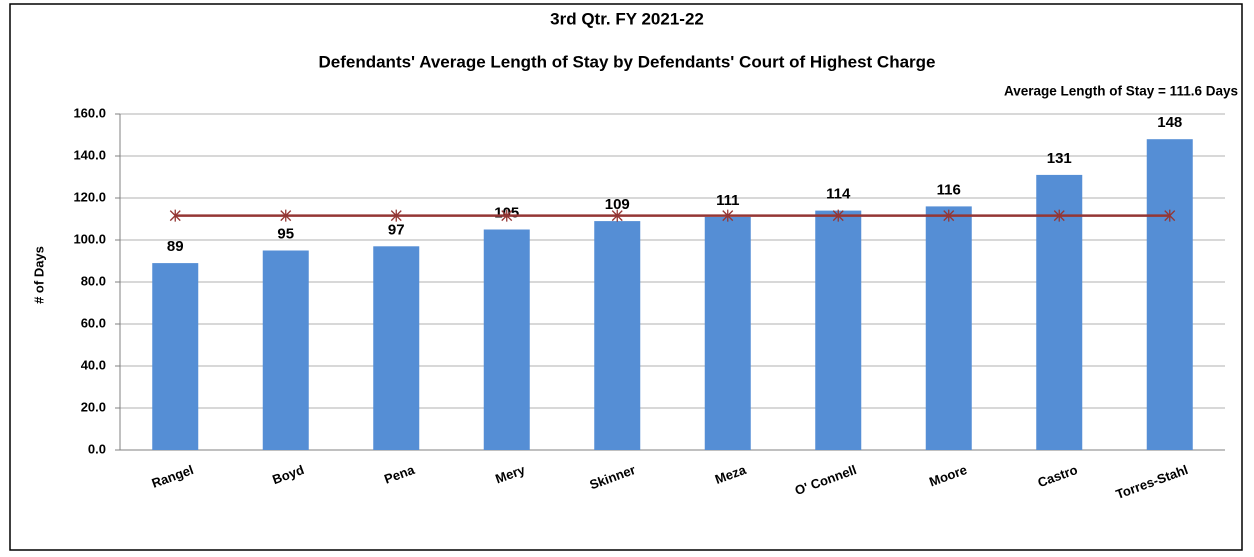 This screenshot has height=557, width=1254. Describe the element at coordinates (617, 204) in the screenshot. I see `data-label: 109` at that location.